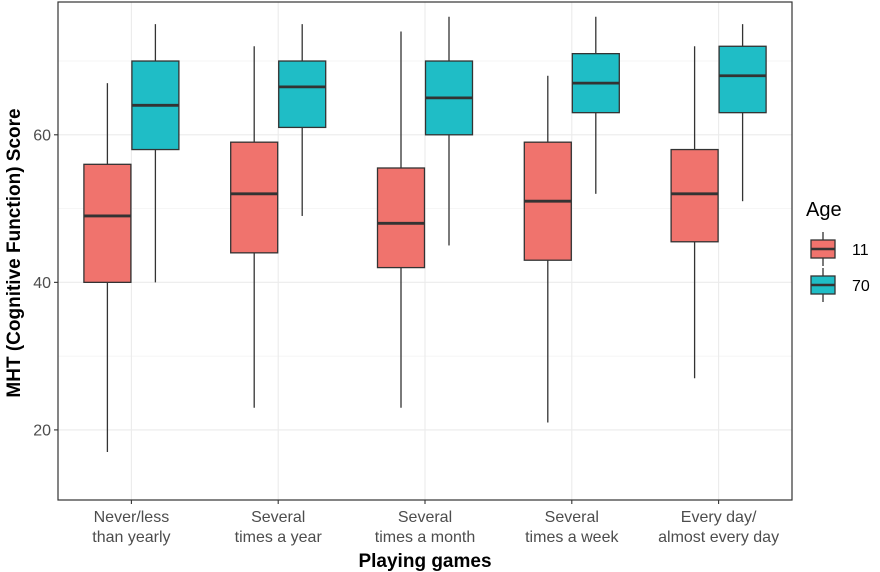  What do you see at coordinates (14, 252) in the screenshot?
I see `y-axis-title: MHT (Cognitive Function) Score` at bounding box center [14, 252].